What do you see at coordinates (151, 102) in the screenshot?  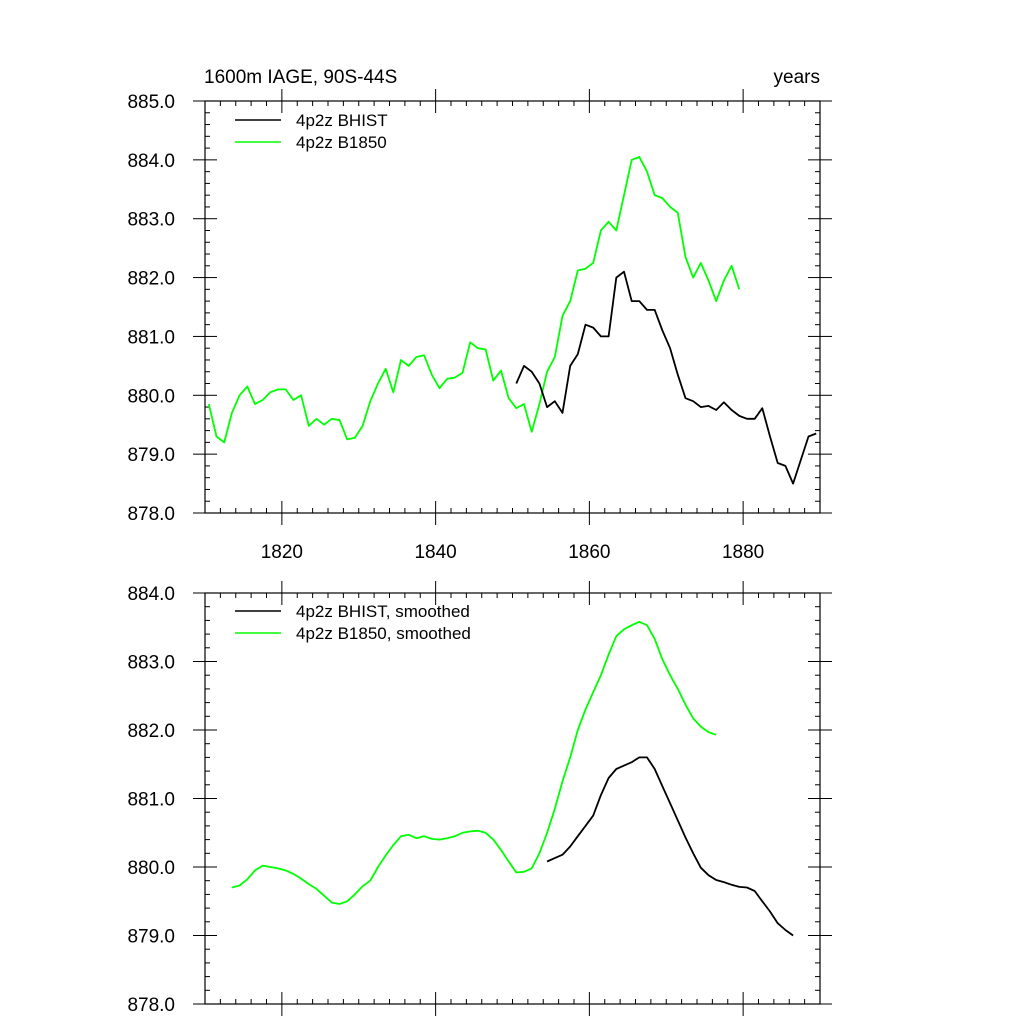 I see `y-tick-label: 885.0` at bounding box center [151, 102].